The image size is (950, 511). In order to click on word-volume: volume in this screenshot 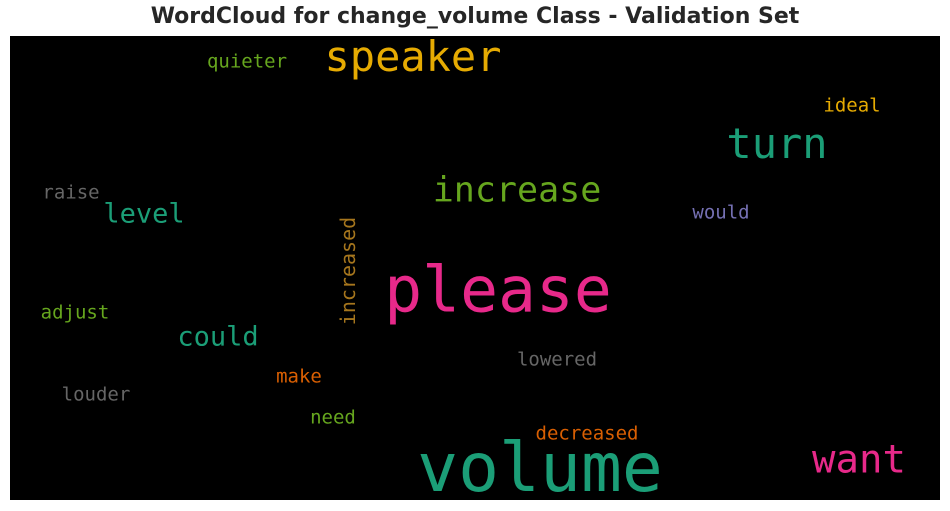, I will do `click(540, 465)`.